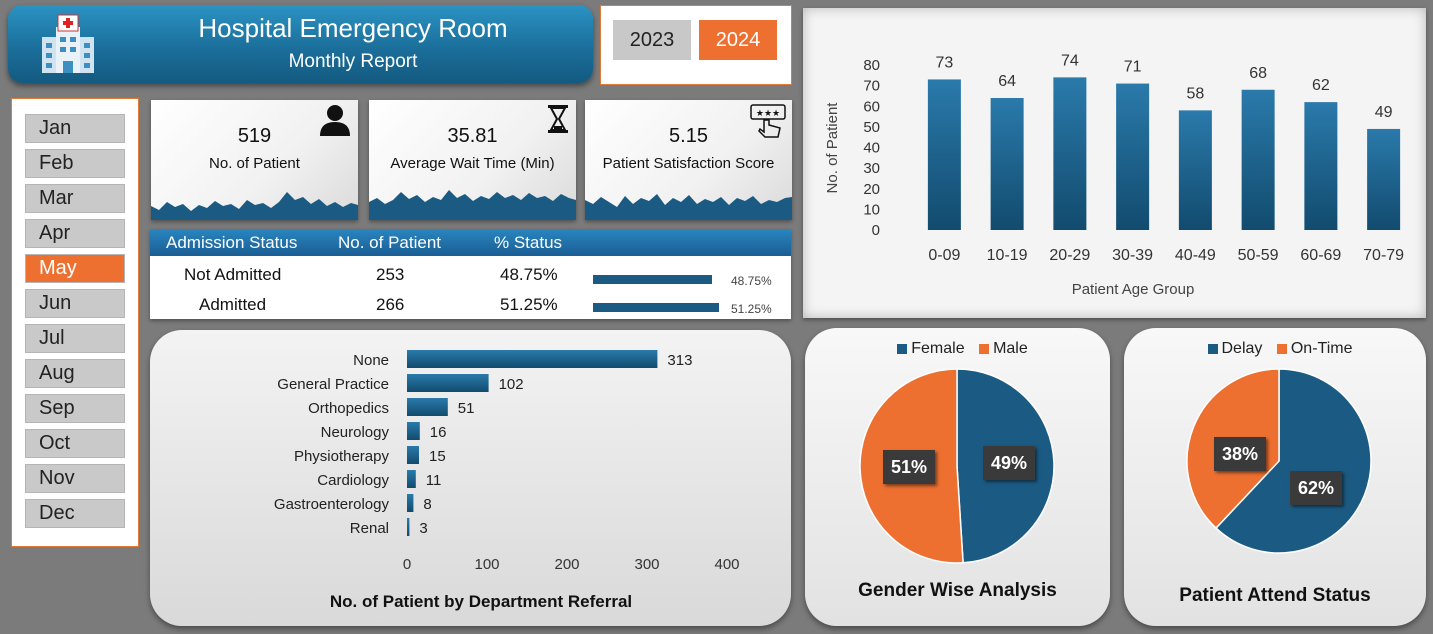 The width and height of the screenshot is (1433, 634). Describe the element at coordinates (390, 304) in the screenshot. I see `count-cell: 266` at that location.